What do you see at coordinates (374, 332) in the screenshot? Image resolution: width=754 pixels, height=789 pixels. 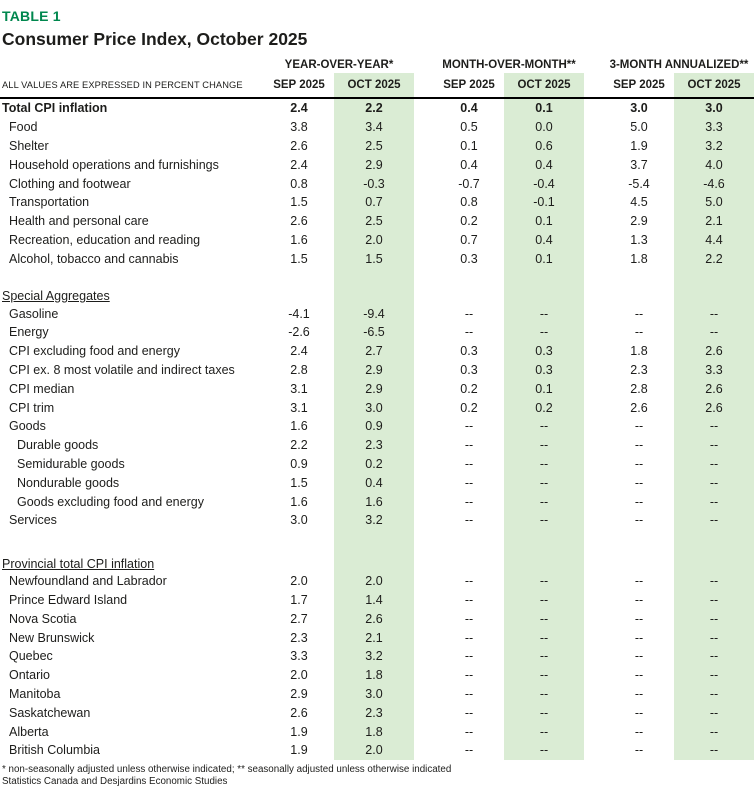 I see `value-cell: -6.5` at bounding box center [374, 332].